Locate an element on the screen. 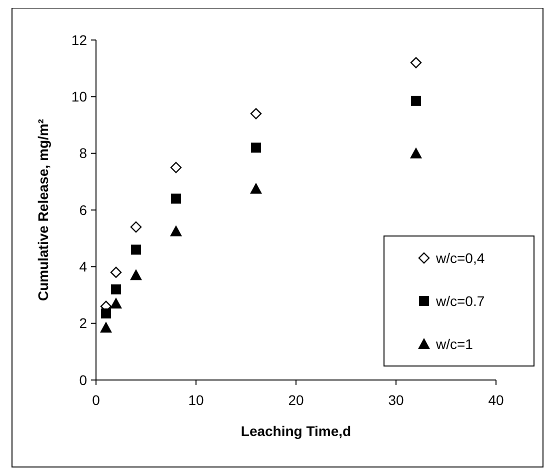  y-tick-label: 12 is located at coordinates (79, 40).